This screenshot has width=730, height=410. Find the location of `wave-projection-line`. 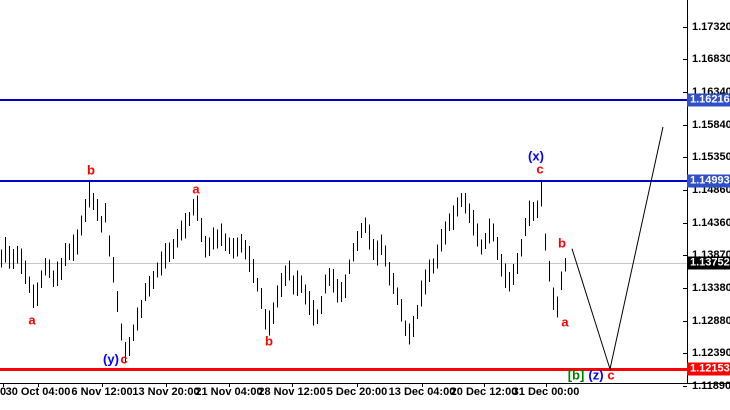

wave-projection-line is located at coordinates (617, 249).